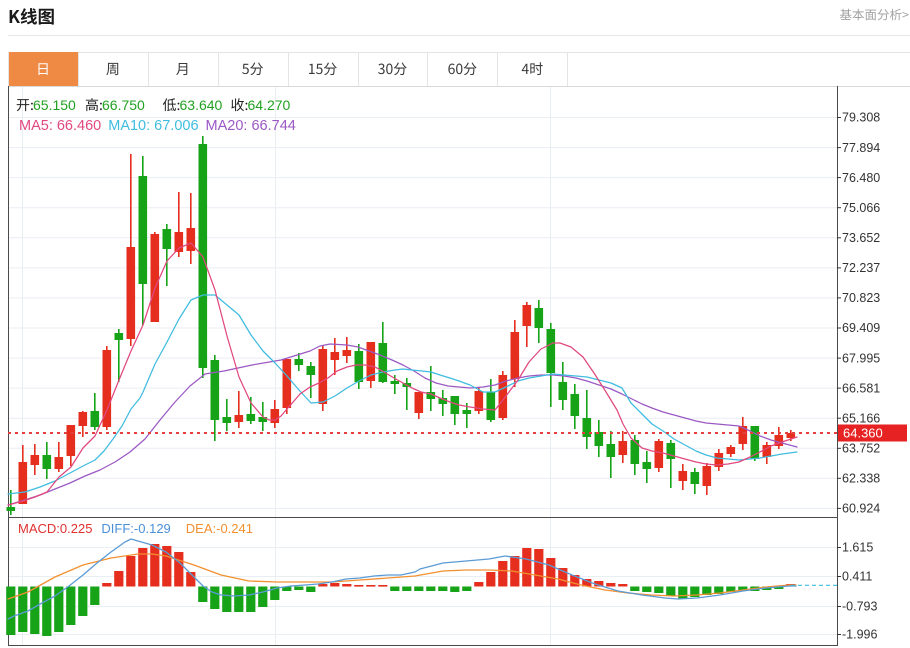 The image size is (910, 648). What do you see at coordinates (861, 238) in the screenshot?
I see `svg-text: 73.652` at bounding box center [861, 238].